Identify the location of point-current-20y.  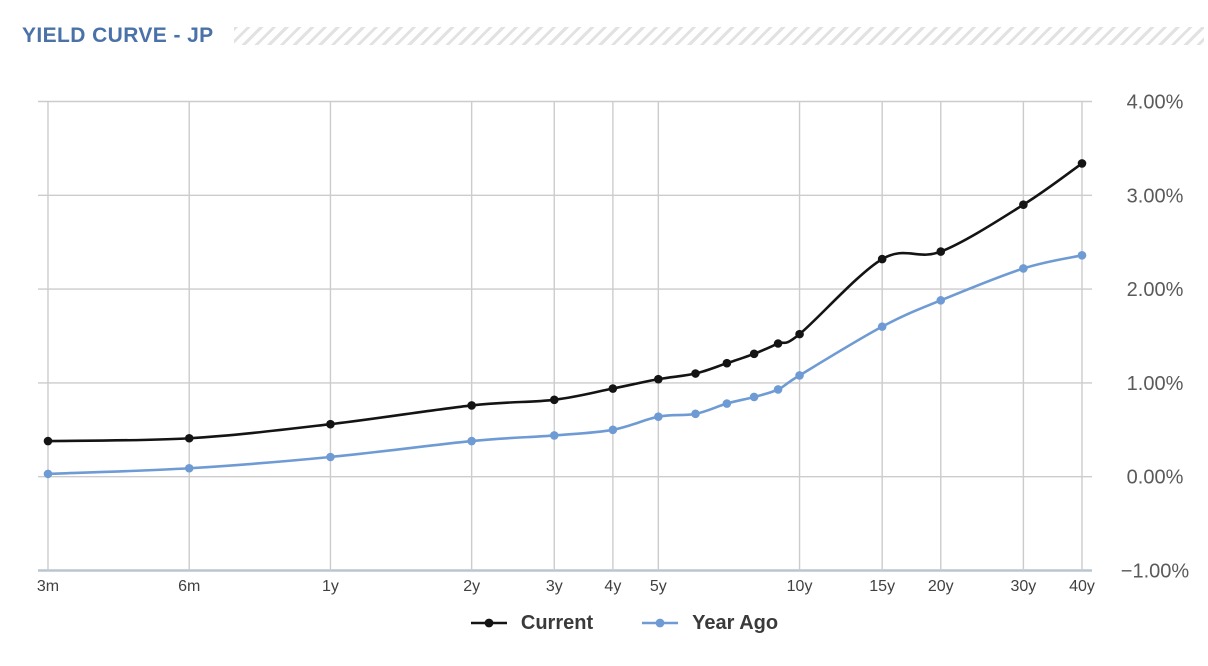
(941, 251).